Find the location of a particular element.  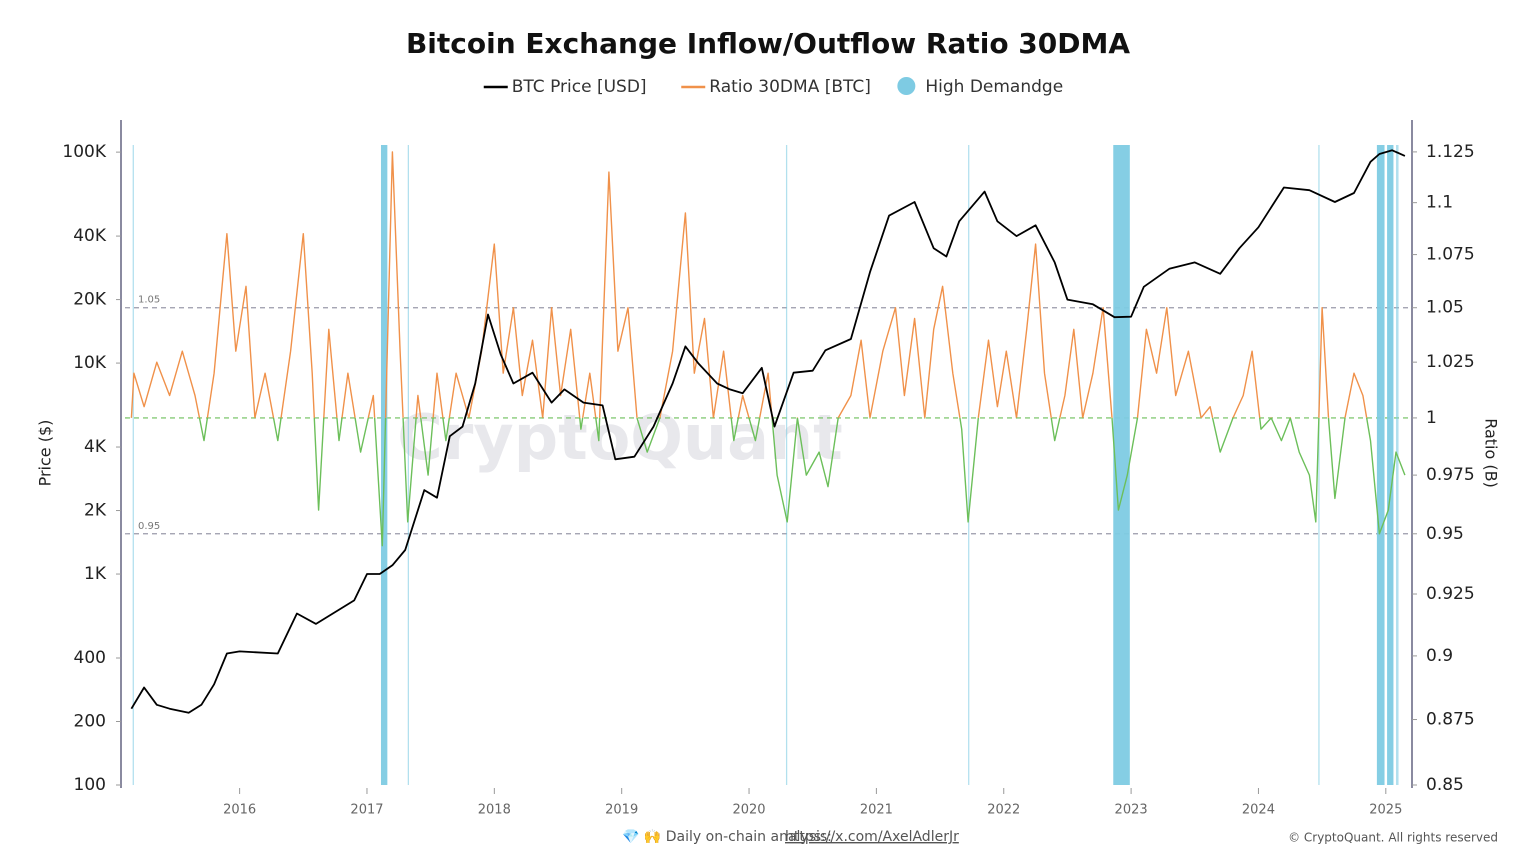

legend-label: High Demandge is located at coordinates (994, 87).